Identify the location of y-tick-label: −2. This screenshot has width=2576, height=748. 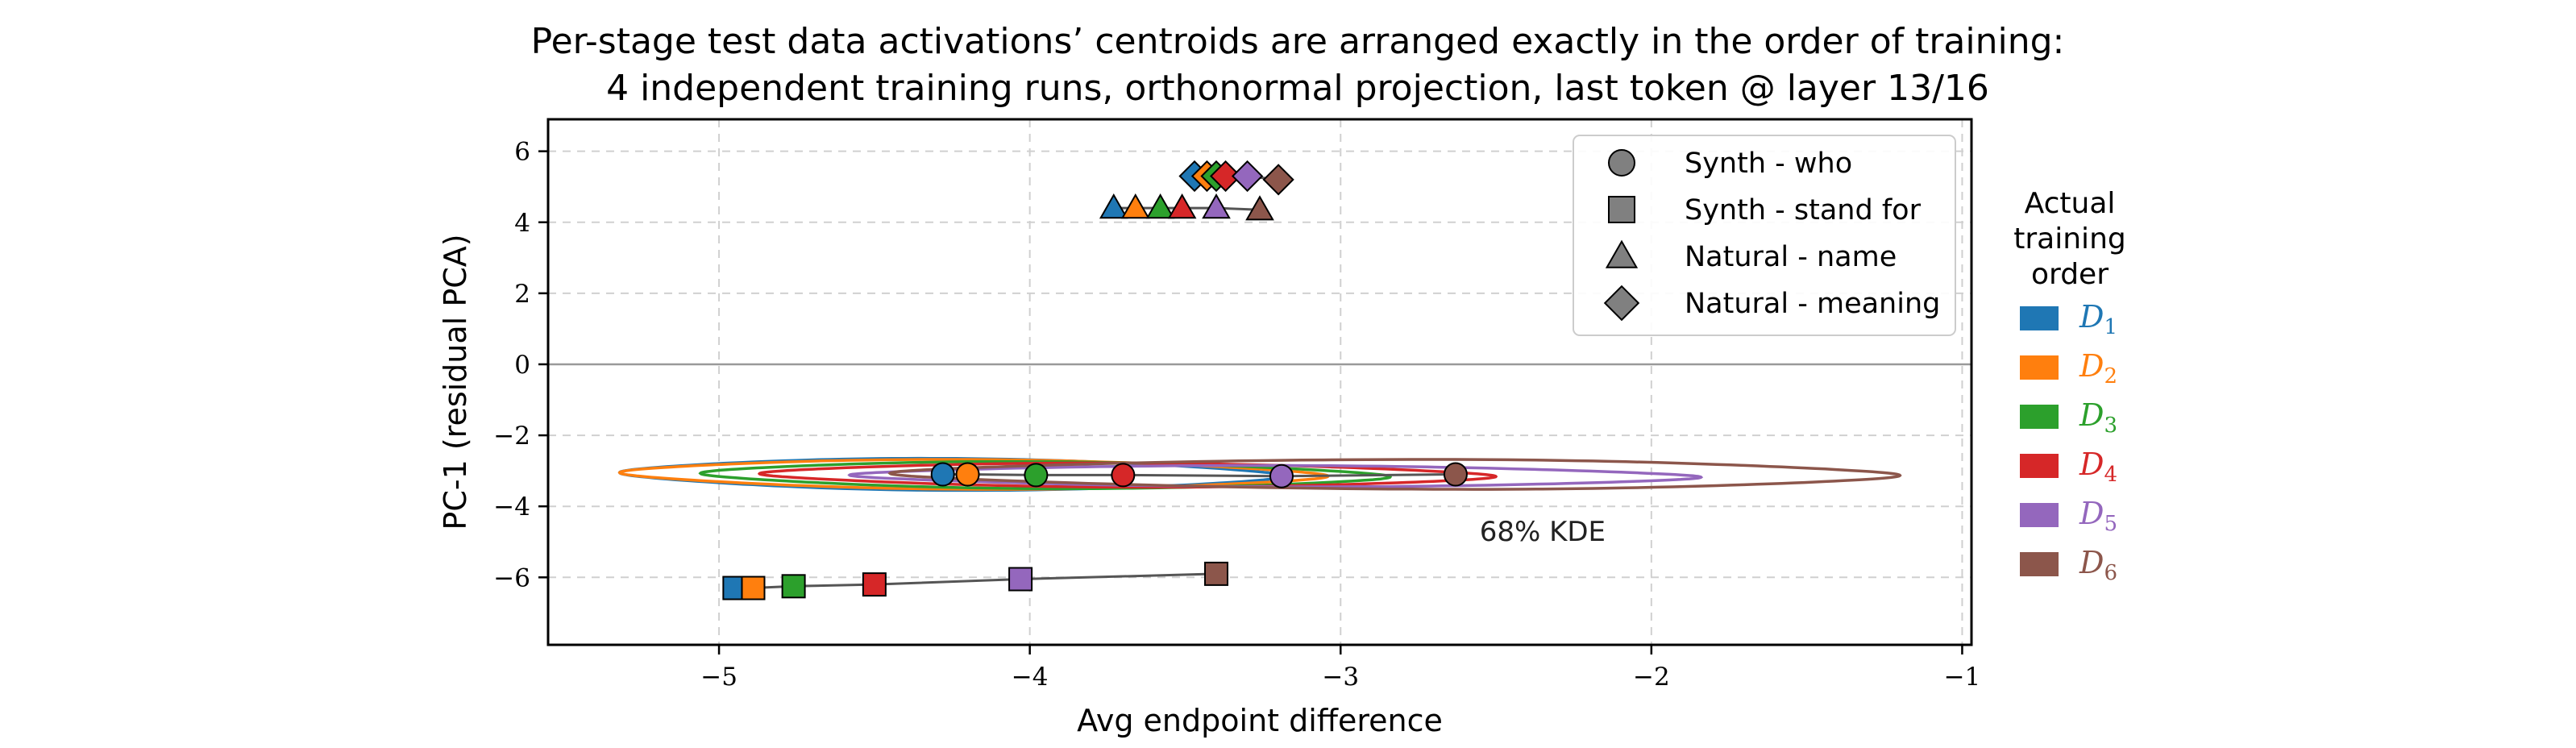
(511, 437).